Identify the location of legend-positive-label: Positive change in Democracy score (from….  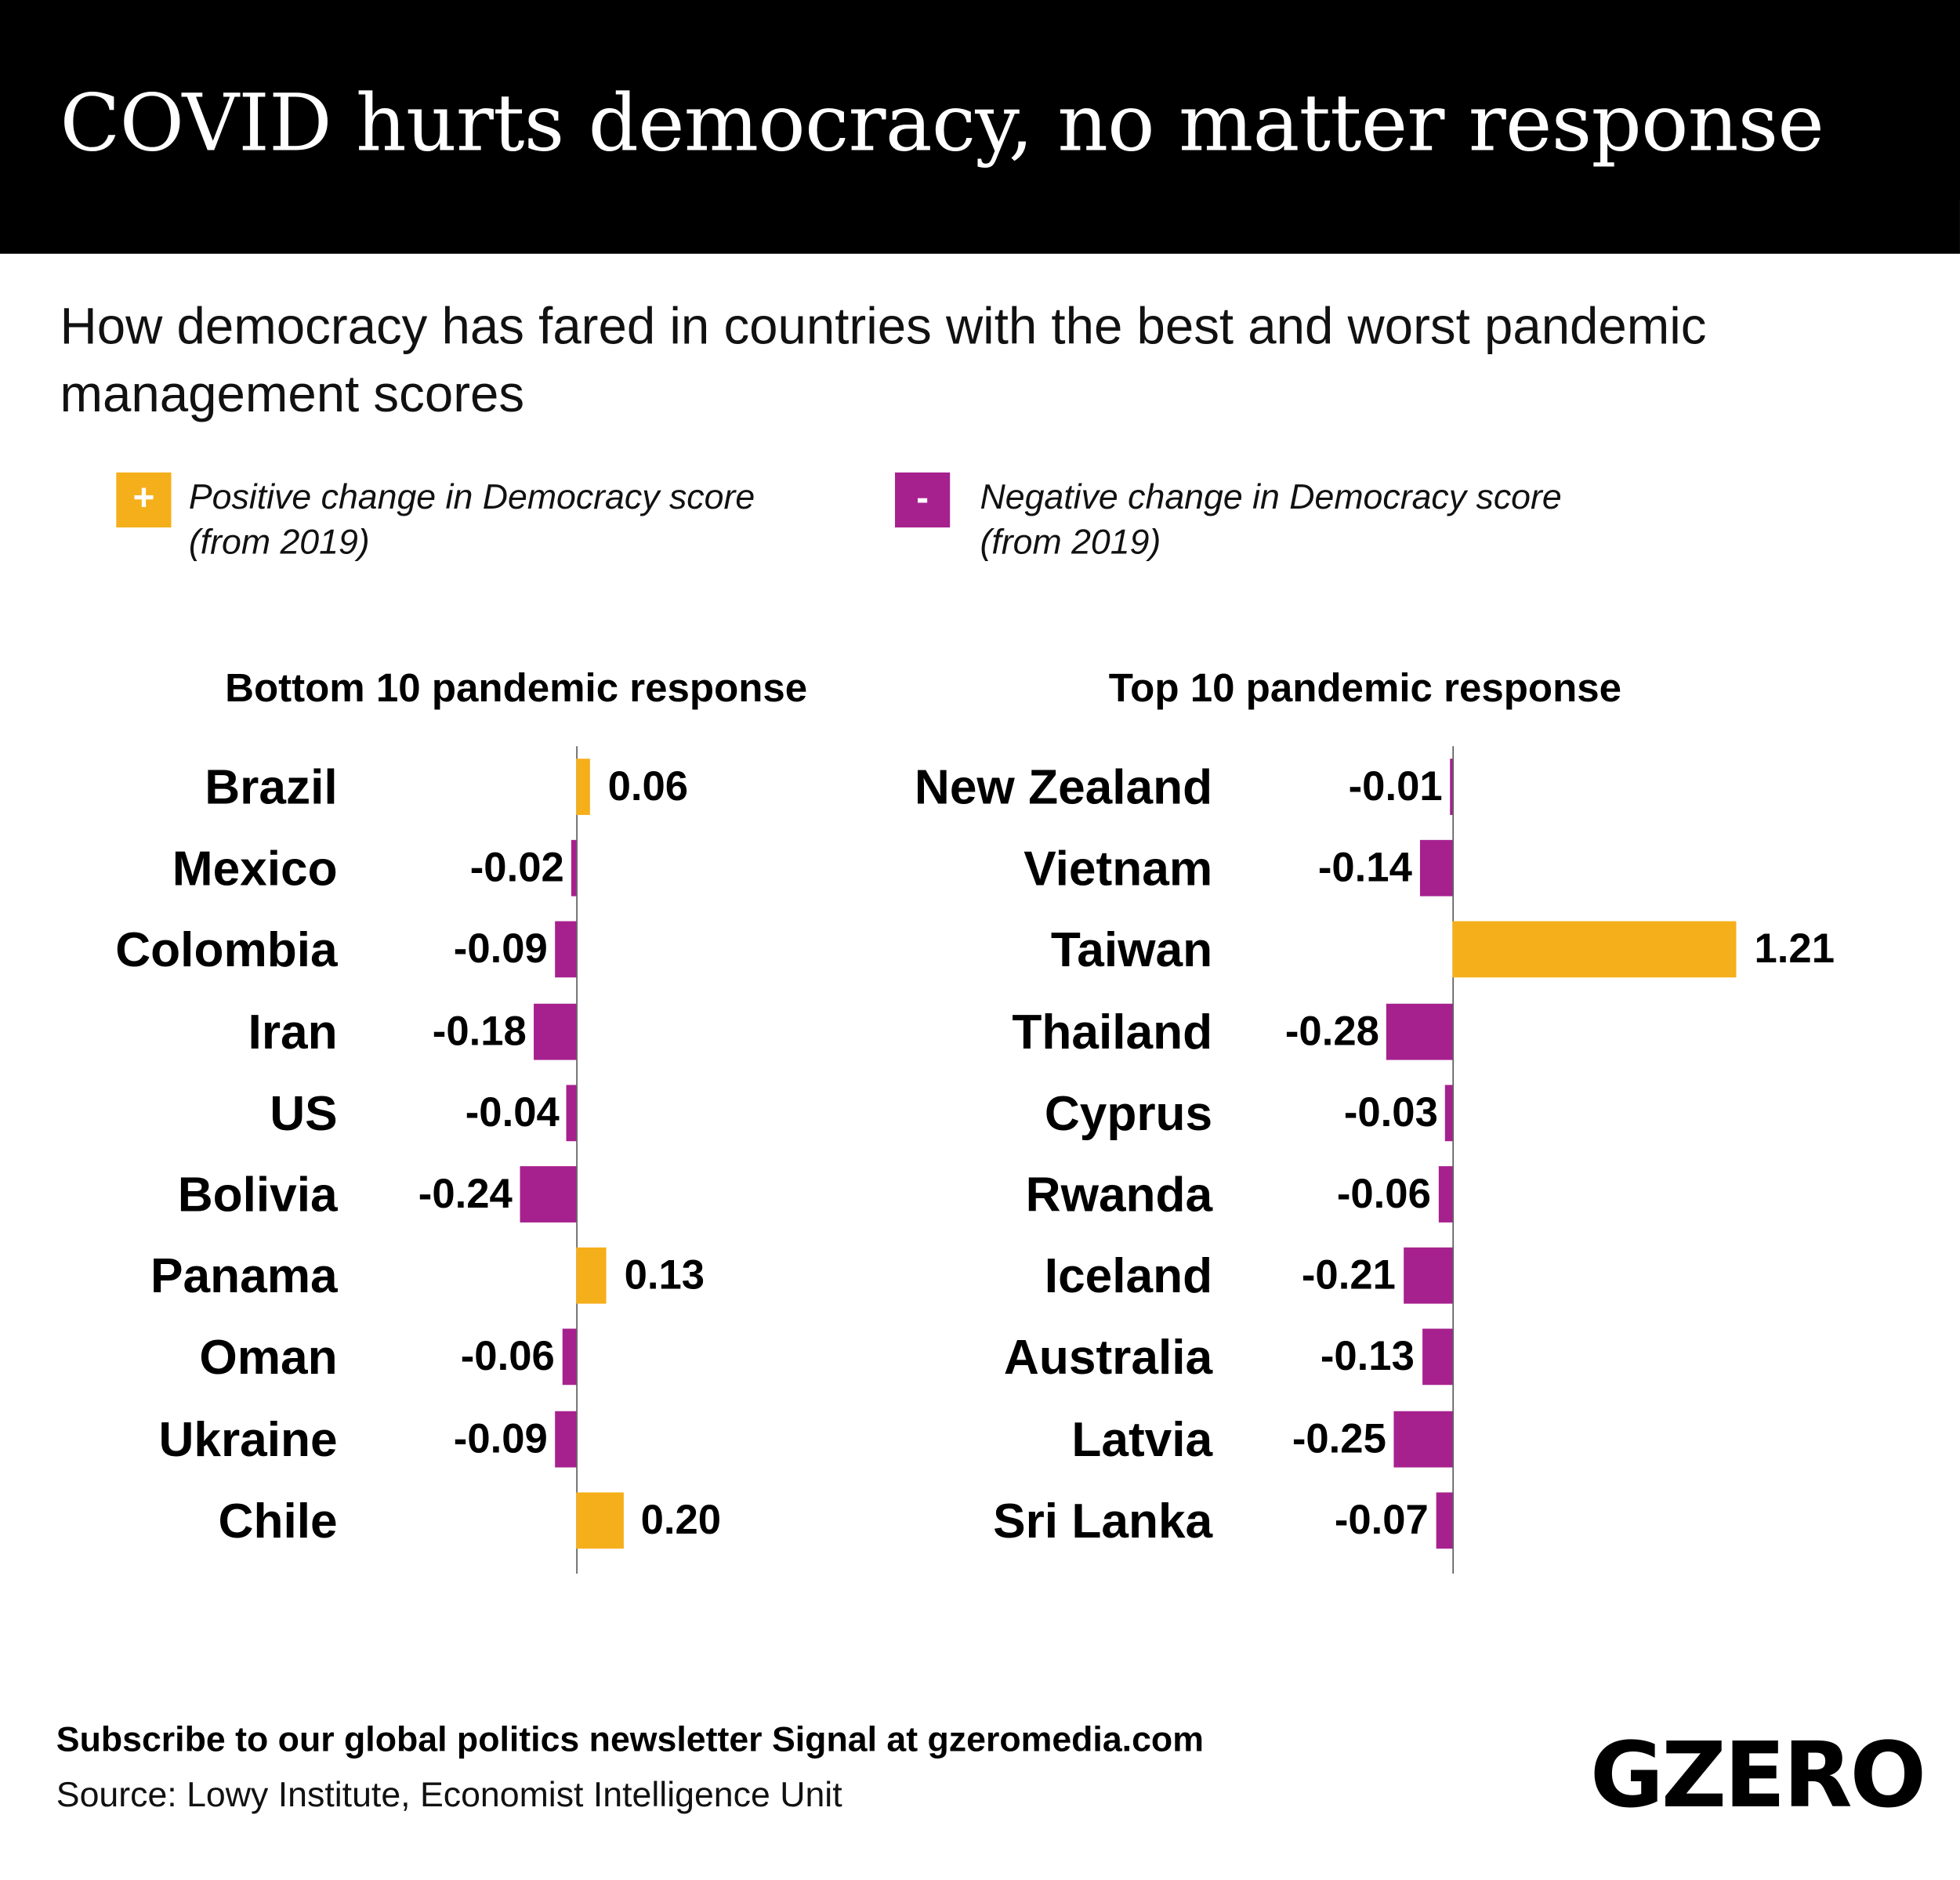
(472, 520).